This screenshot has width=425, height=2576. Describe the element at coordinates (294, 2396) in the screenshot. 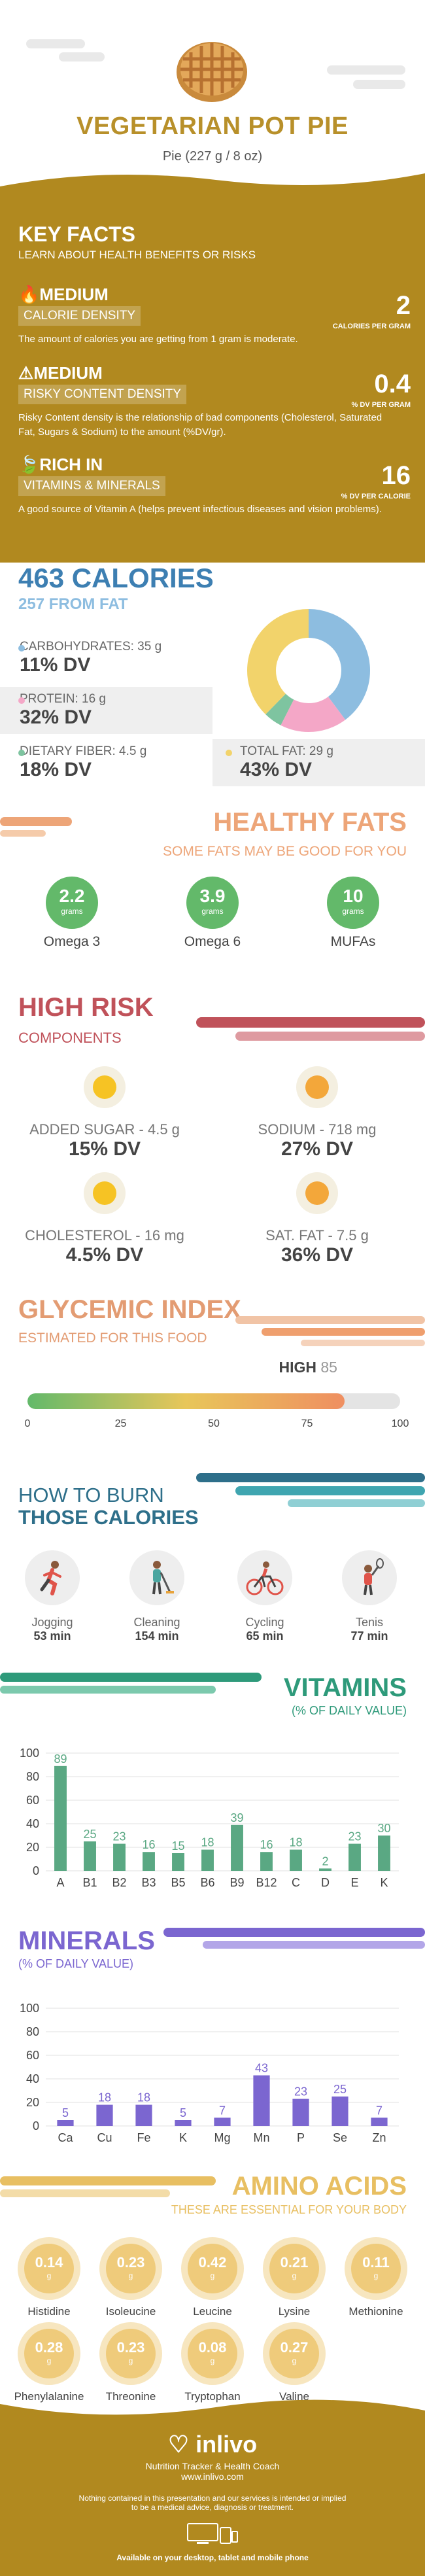

I see `amino-name: Valine` at that location.